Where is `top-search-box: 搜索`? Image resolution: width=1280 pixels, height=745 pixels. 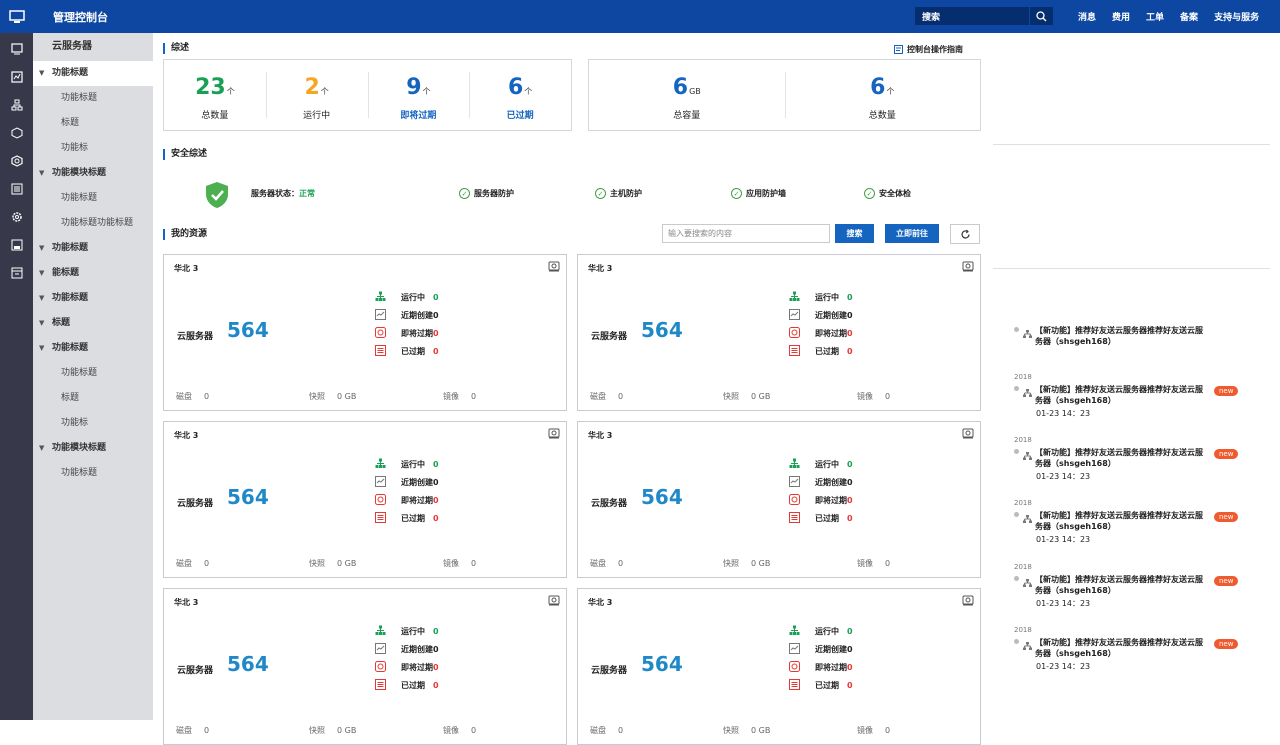
top-search-box: 搜索 is located at coordinates (984, 16).